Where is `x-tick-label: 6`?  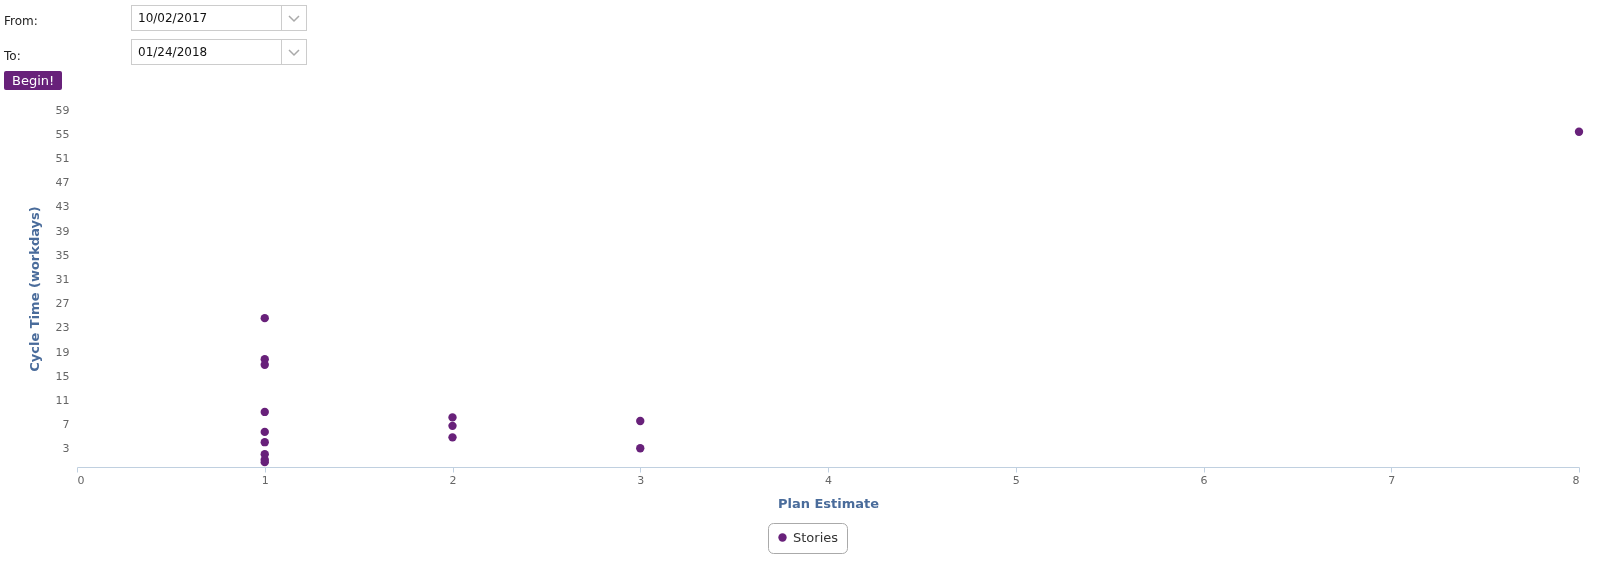 x-tick-label: 6 is located at coordinates (1204, 480).